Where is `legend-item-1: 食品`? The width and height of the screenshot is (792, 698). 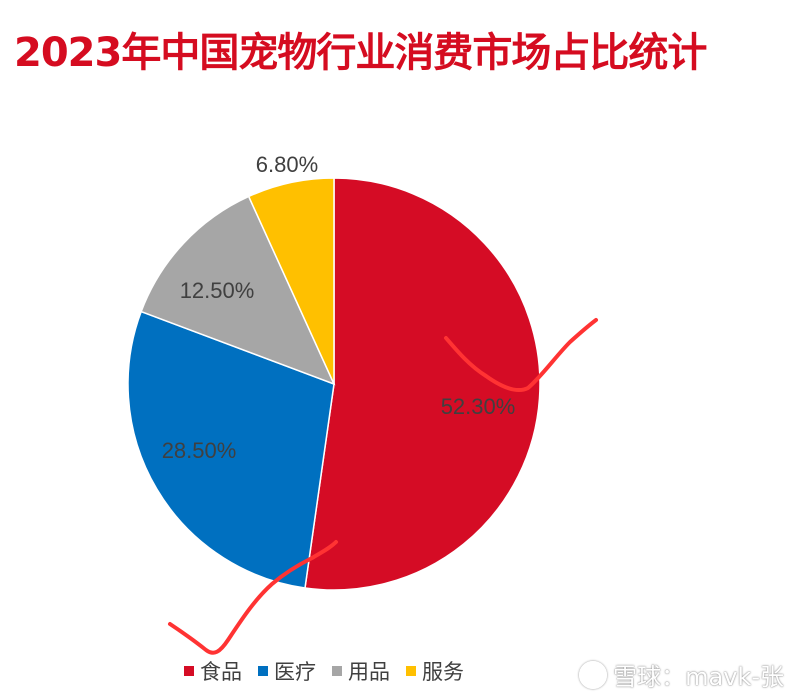 legend-item-1: 食品 is located at coordinates (213, 671).